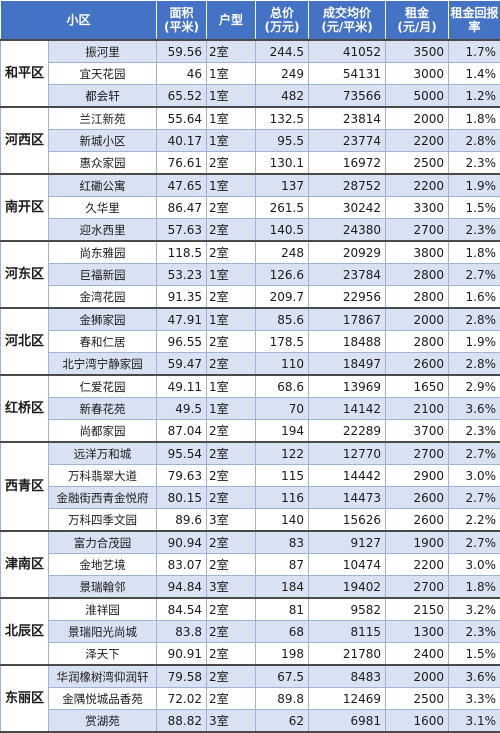 The width and height of the screenshot is (500, 733). Describe the element at coordinates (182, 297) in the screenshot. I see `area-cell: 91.35` at that location.